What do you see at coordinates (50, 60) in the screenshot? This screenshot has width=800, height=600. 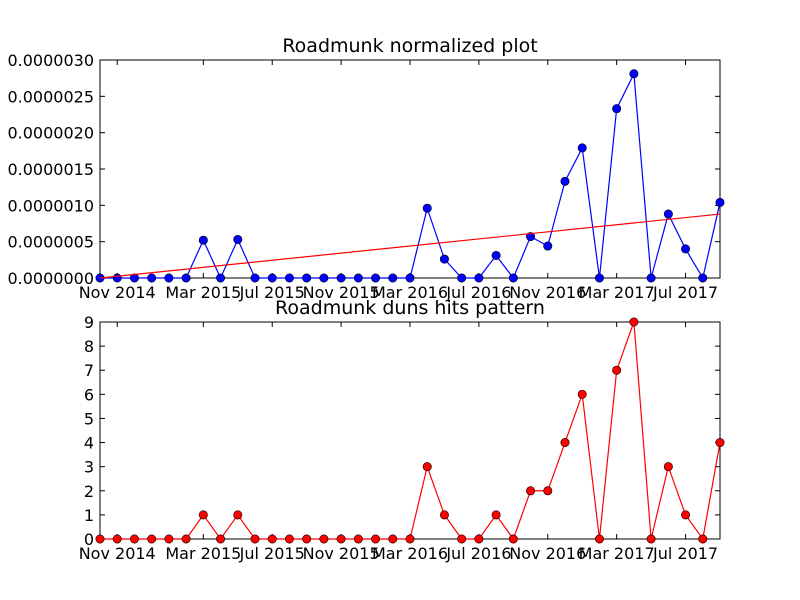 I see `y-tick-label: 0.0000030` at bounding box center [50, 60].